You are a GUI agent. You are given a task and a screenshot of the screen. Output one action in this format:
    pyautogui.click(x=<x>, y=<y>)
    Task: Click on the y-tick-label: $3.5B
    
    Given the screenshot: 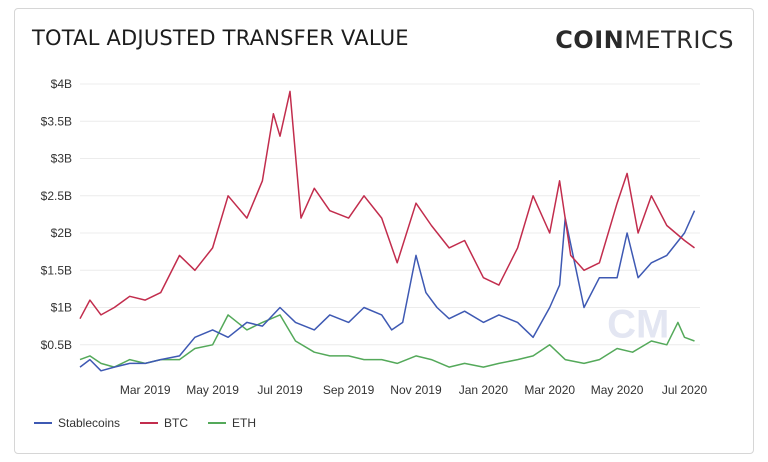 What is the action you would take?
    pyautogui.click(x=56, y=121)
    